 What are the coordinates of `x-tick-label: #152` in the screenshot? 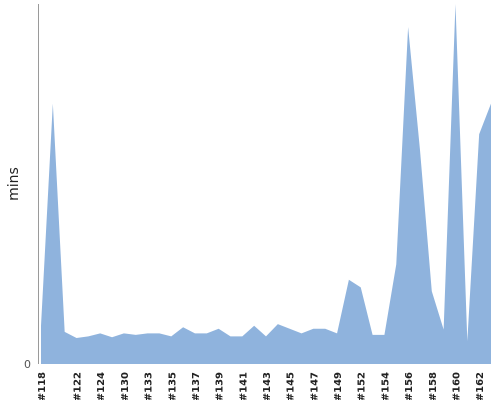 It's located at (362, 386).